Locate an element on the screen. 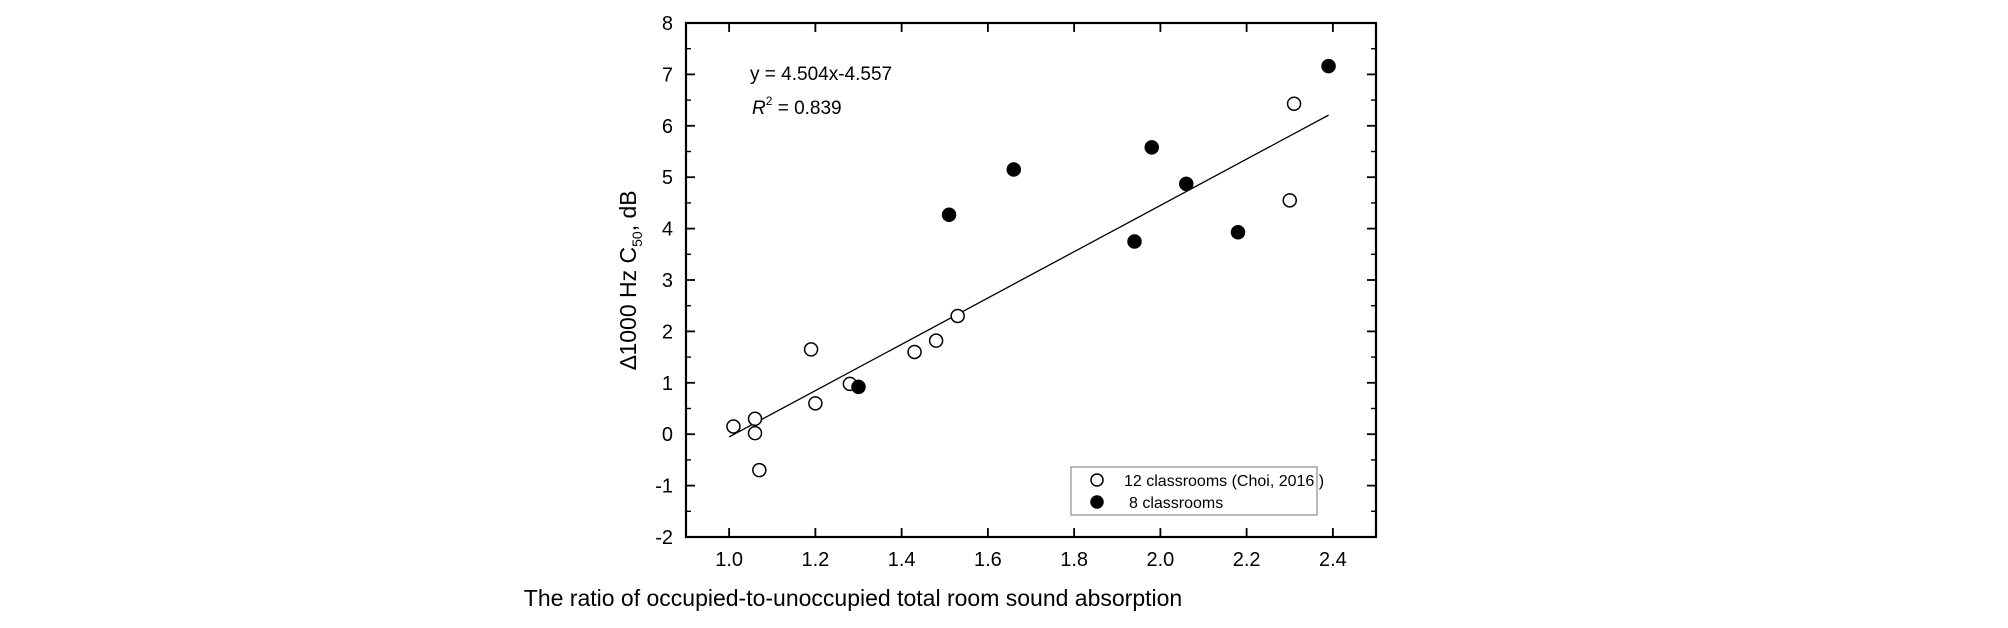 Image resolution: width=2008 pixels, height=628 pixels. x-tick-label: 2.2 is located at coordinates (1247, 560).